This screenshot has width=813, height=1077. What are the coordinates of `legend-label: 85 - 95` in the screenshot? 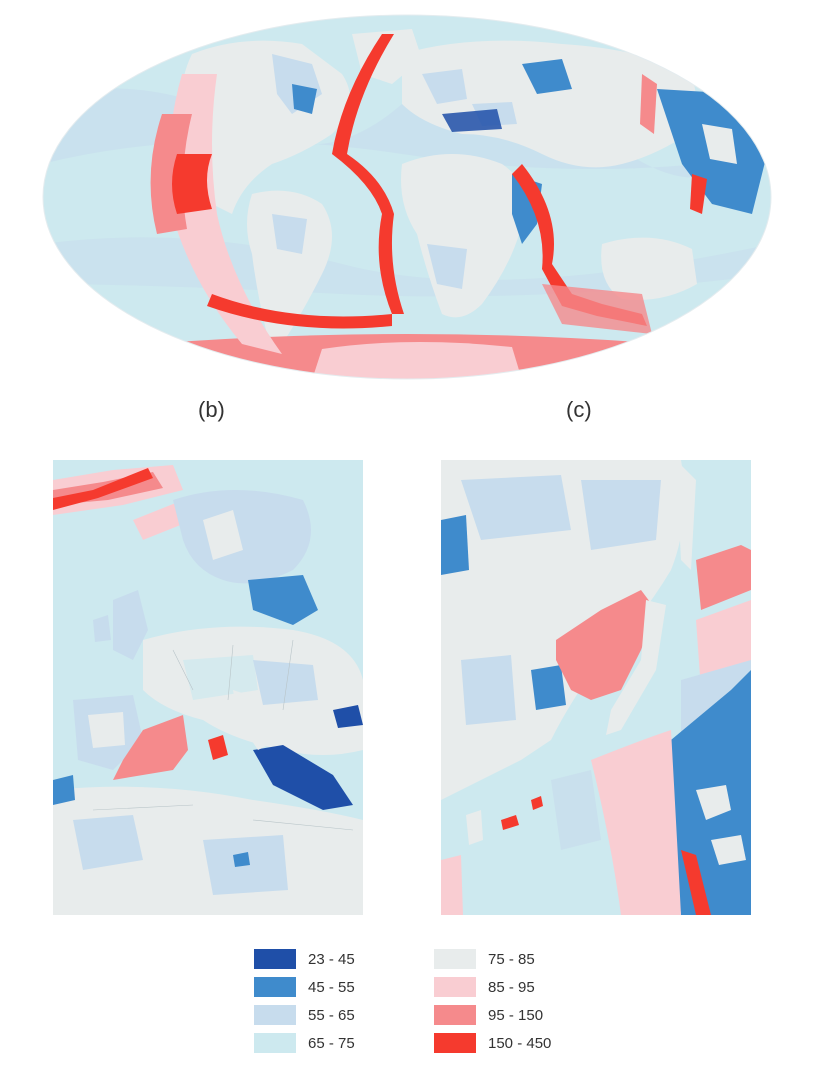 It's located at (511, 987).